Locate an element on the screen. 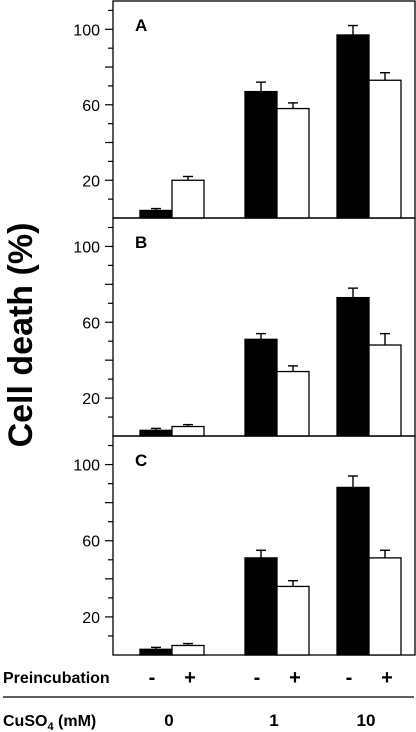 The height and width of the screenshot is (732, 416). panel-label: A is located at coordinates (141, 25).